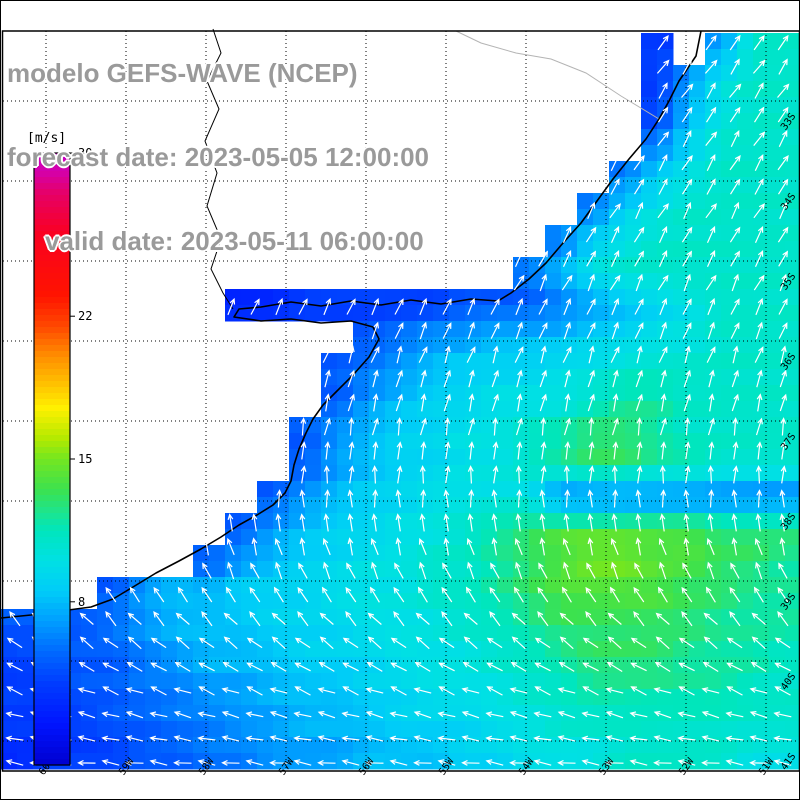  Describe the element at coordinates (46, 138) in the screenshot. I see `colorbar-units-label: [m/s]` at that location.